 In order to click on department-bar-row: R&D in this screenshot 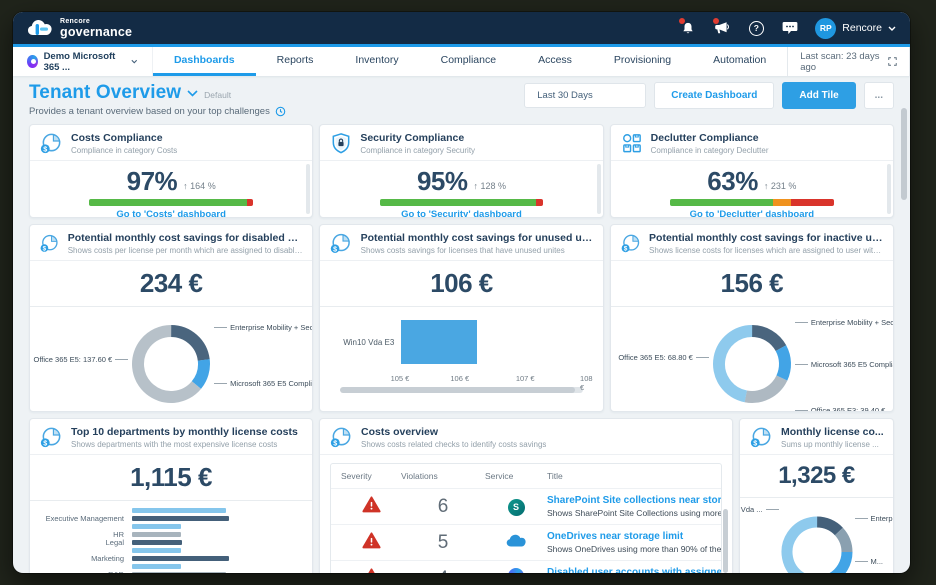, I will do `click(165, 571)`.